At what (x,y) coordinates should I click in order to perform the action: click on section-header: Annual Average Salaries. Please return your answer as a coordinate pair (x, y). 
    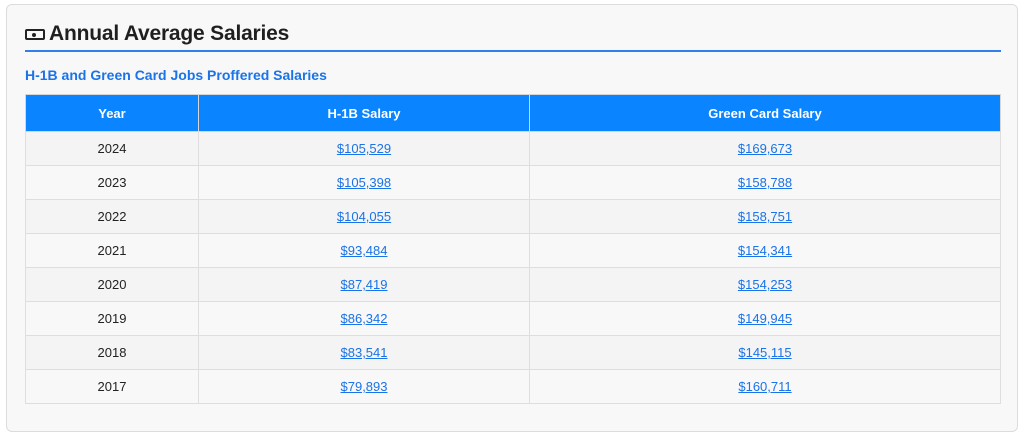
    Looking at the image, I should click on (513, 35).